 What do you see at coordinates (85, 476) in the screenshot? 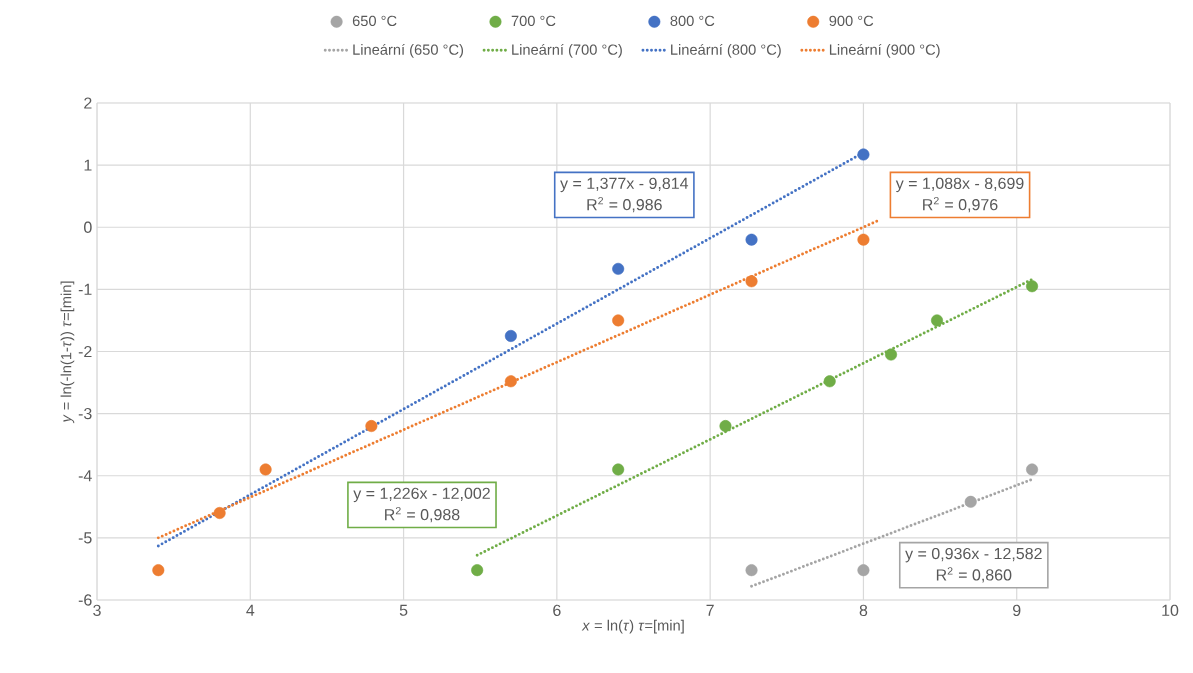
I see `y-tick-label: -4` at bounding box center [85, 476].